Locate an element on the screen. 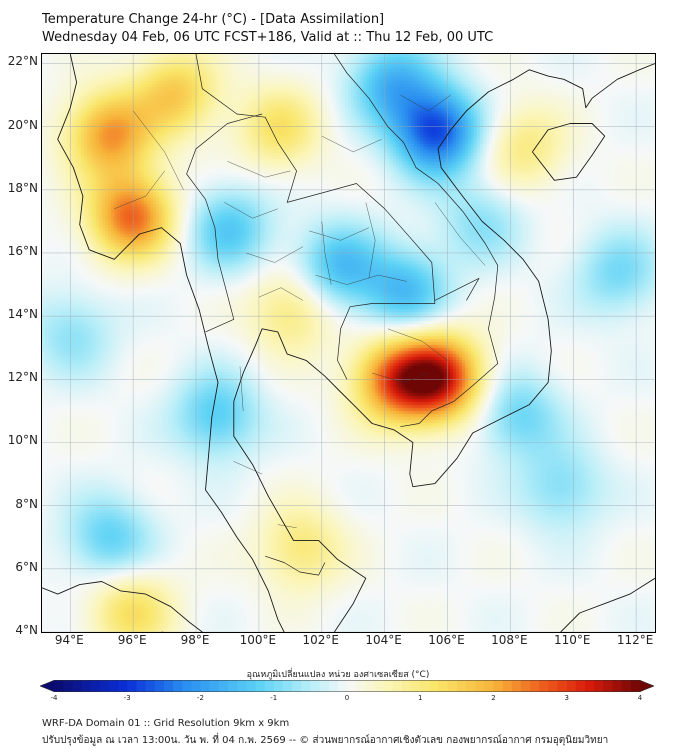  longitude-label: 98°E is located at coordinates (195, 640).